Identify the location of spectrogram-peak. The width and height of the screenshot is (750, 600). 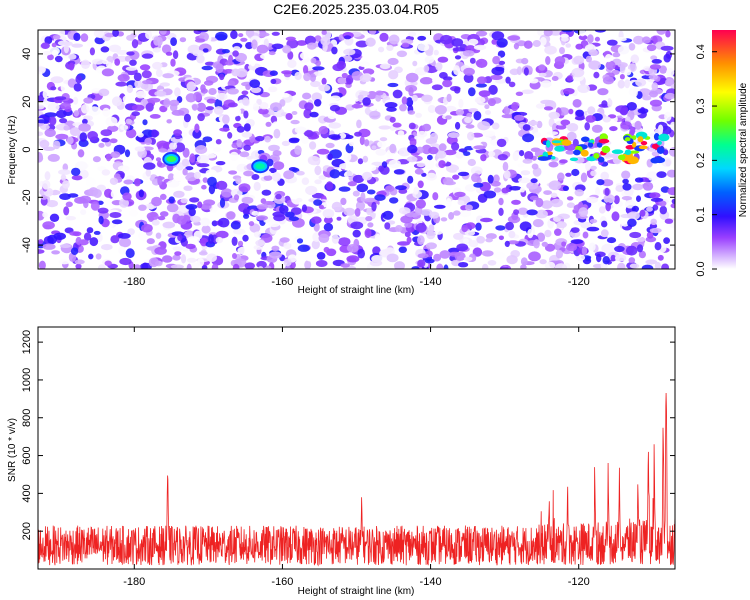
(171, 159).